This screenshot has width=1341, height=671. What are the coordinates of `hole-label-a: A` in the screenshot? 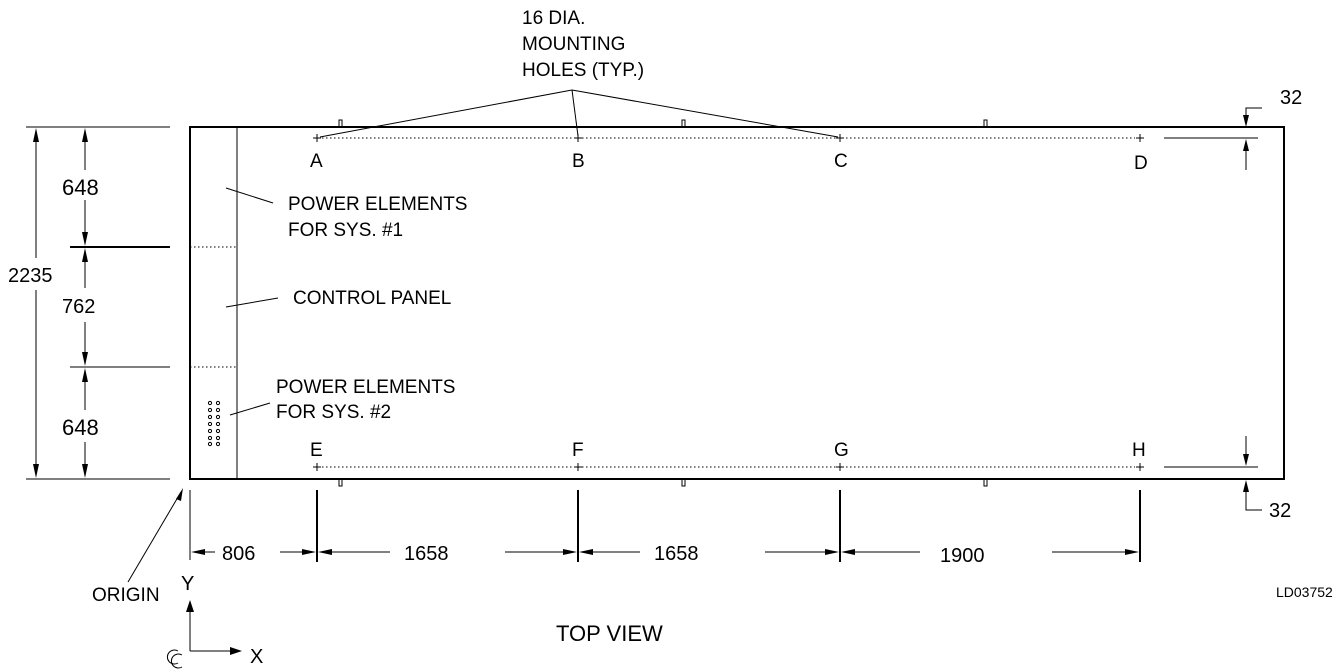 It's located at (316, 161).